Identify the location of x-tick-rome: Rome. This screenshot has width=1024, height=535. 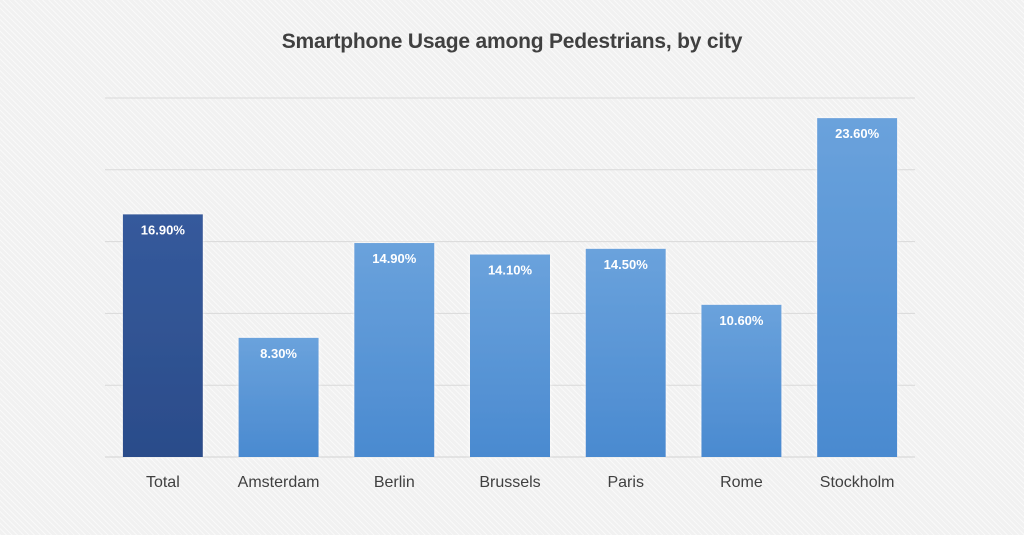
(741, 482).